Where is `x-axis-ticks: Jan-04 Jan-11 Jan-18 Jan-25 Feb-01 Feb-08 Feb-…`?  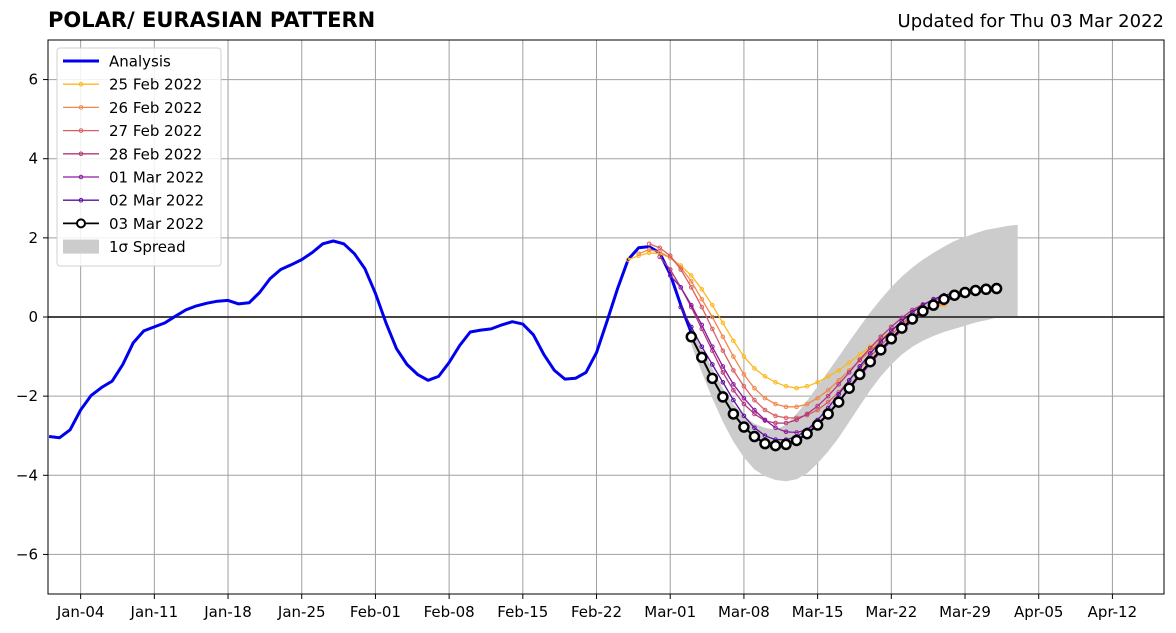
x-axis-ticks: Jan-04 Jan-11 Jan-18 Jan-25 Feb-01 Feb-08 Feb-… is located at coordinates (596, 607).